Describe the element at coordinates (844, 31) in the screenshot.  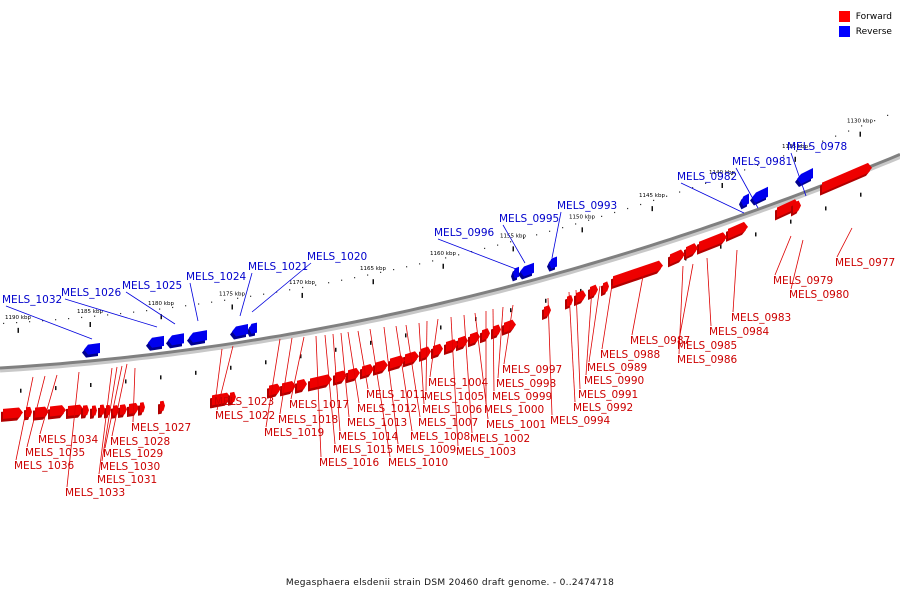
I see `reverse-swatch` at that location.